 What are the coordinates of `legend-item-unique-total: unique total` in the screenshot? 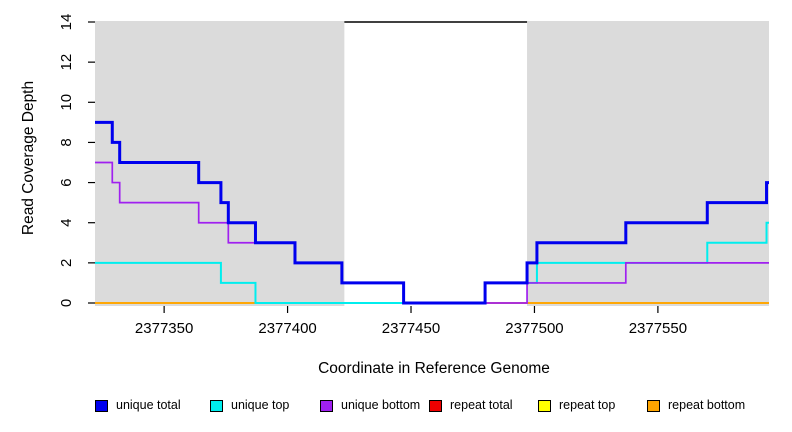 It's located at (138, 405).